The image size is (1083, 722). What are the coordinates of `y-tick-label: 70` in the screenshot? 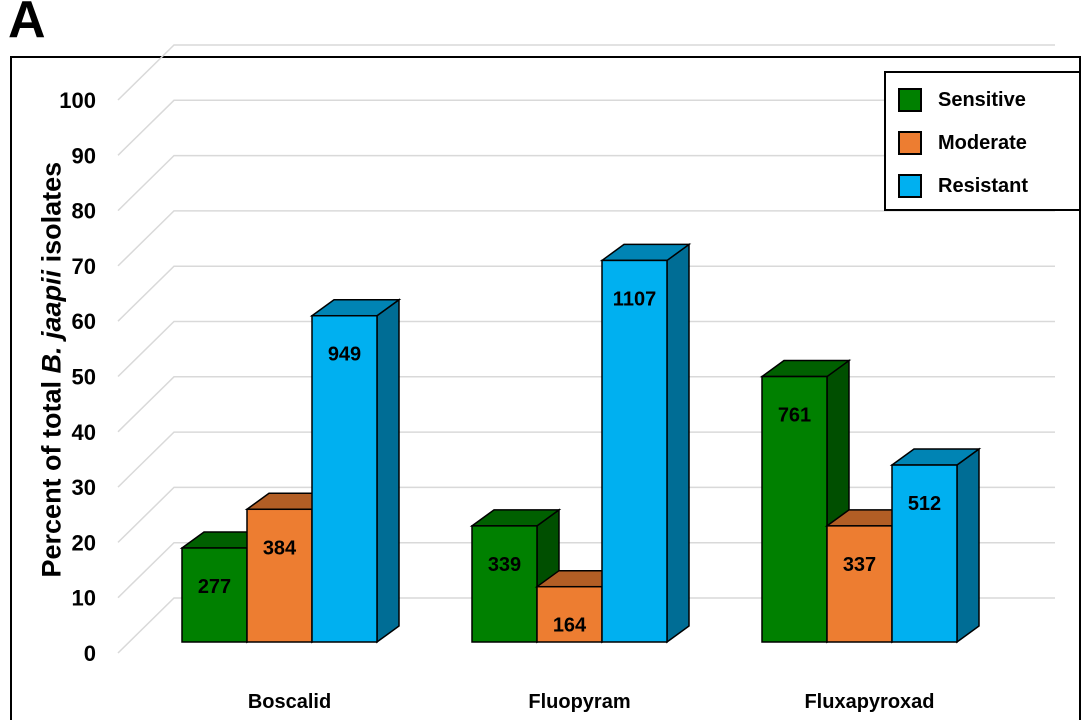 It's located at (84, 266).